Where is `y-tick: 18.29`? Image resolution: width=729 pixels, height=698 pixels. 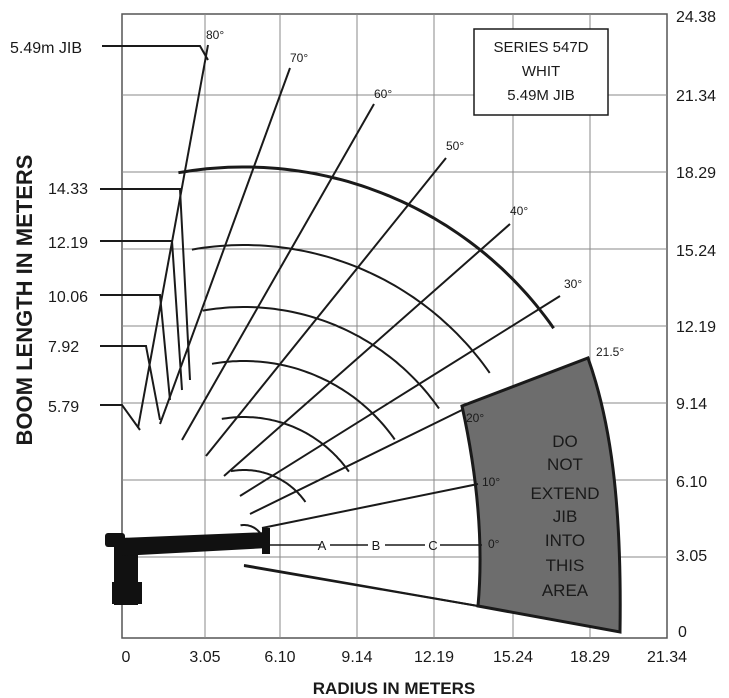
y-tick: 18.29 is located at coordinates (696, 173).